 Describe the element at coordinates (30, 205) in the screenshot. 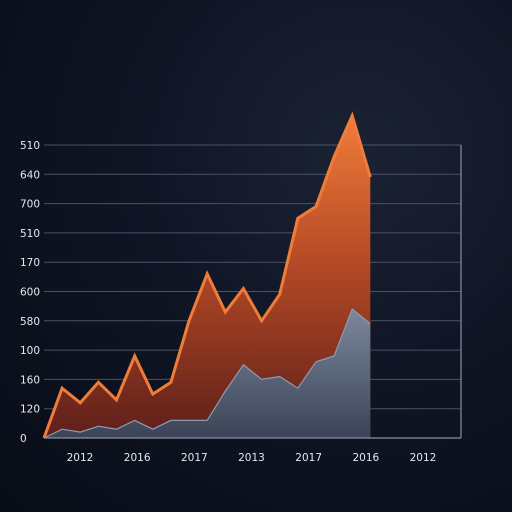

I see `y-tick-label: 700` at that location.